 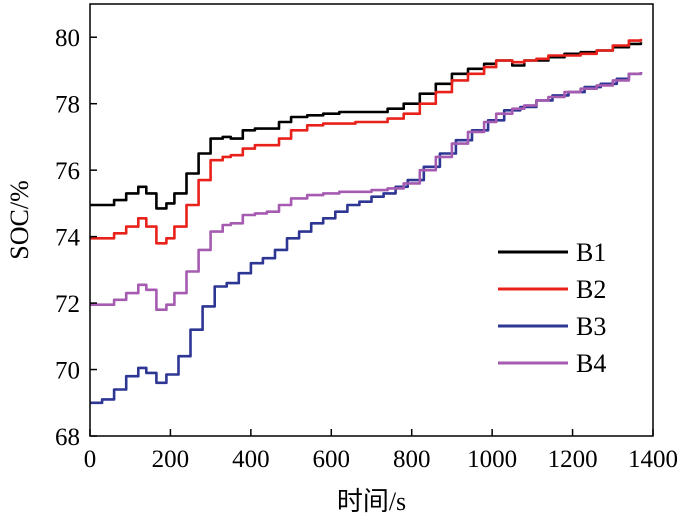 What do you see at coordinates (67, 171) in the screenshot?
I see `y-tick-label: 76` at bounding box center [67, 171].